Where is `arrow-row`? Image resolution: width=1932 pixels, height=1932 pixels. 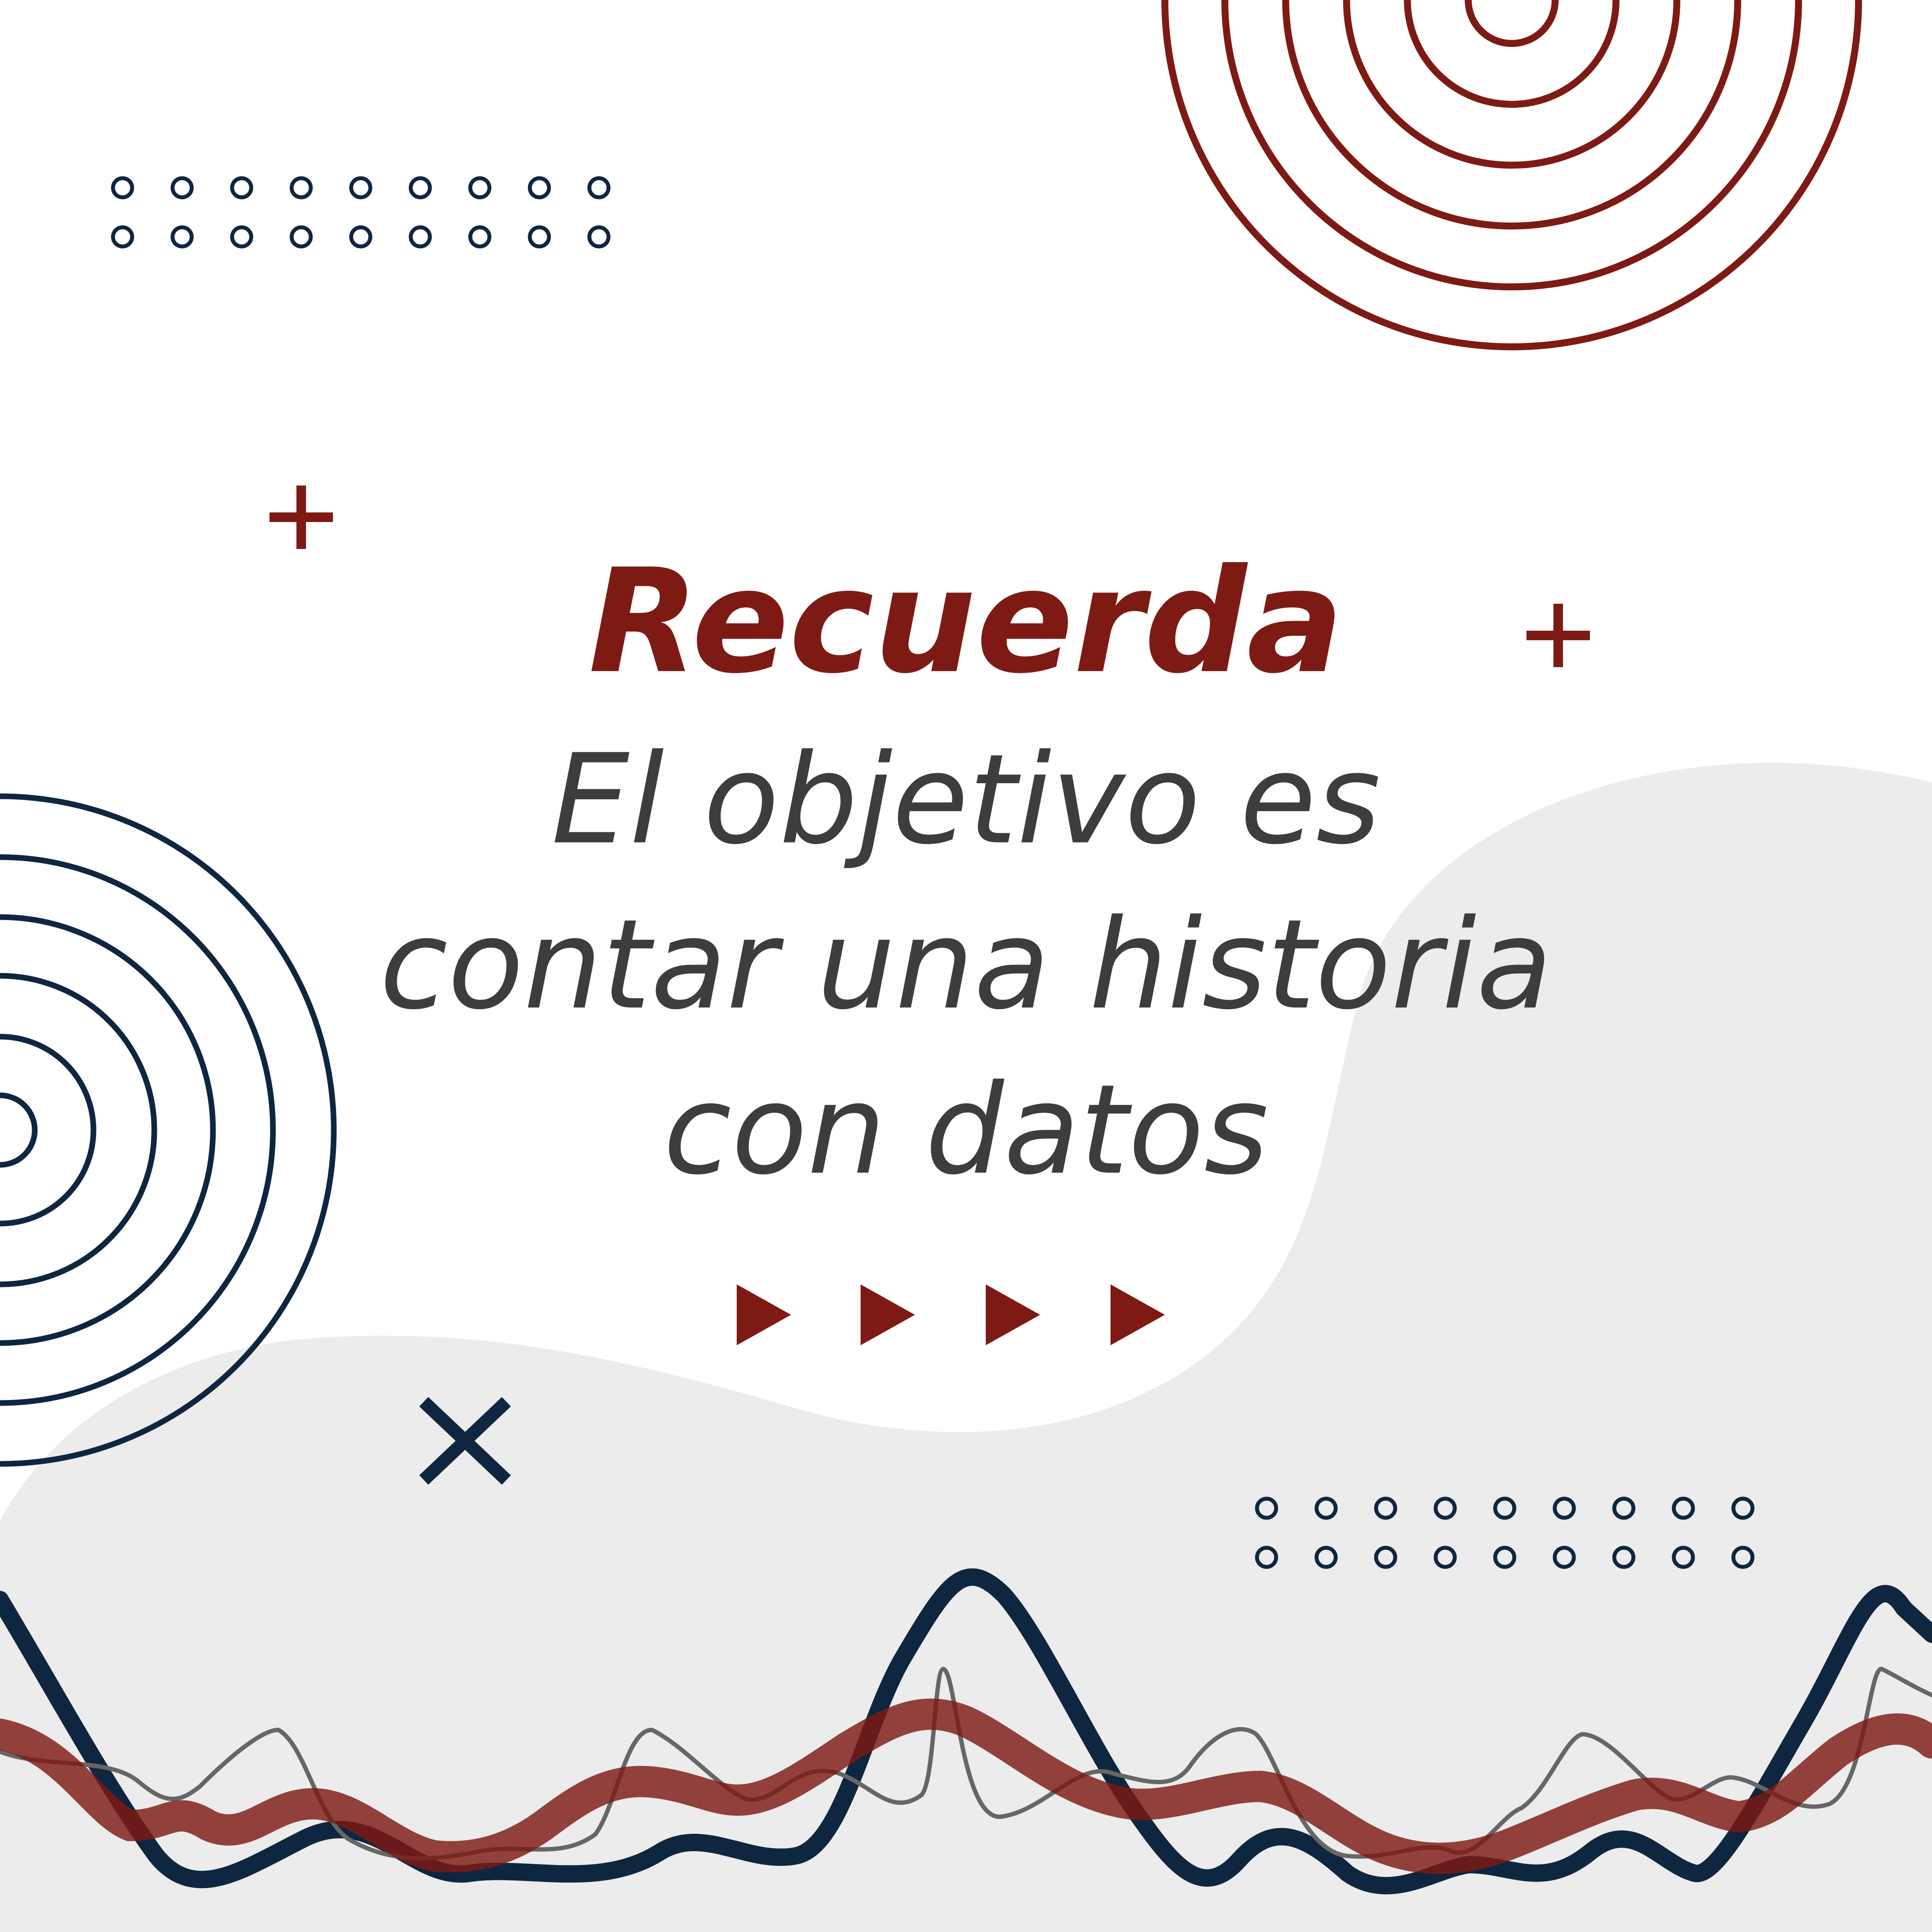 arrow-row is located at coordinates (951, 1314).